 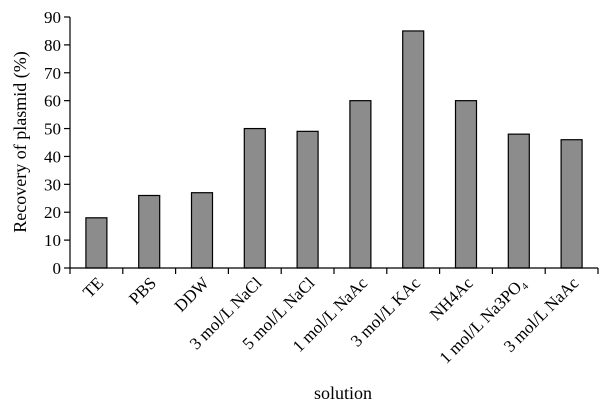 What do you see at coordinates (52, 184) in the screenshot?
I see `y-tick-label: 30` at bounding box center [52, 184].